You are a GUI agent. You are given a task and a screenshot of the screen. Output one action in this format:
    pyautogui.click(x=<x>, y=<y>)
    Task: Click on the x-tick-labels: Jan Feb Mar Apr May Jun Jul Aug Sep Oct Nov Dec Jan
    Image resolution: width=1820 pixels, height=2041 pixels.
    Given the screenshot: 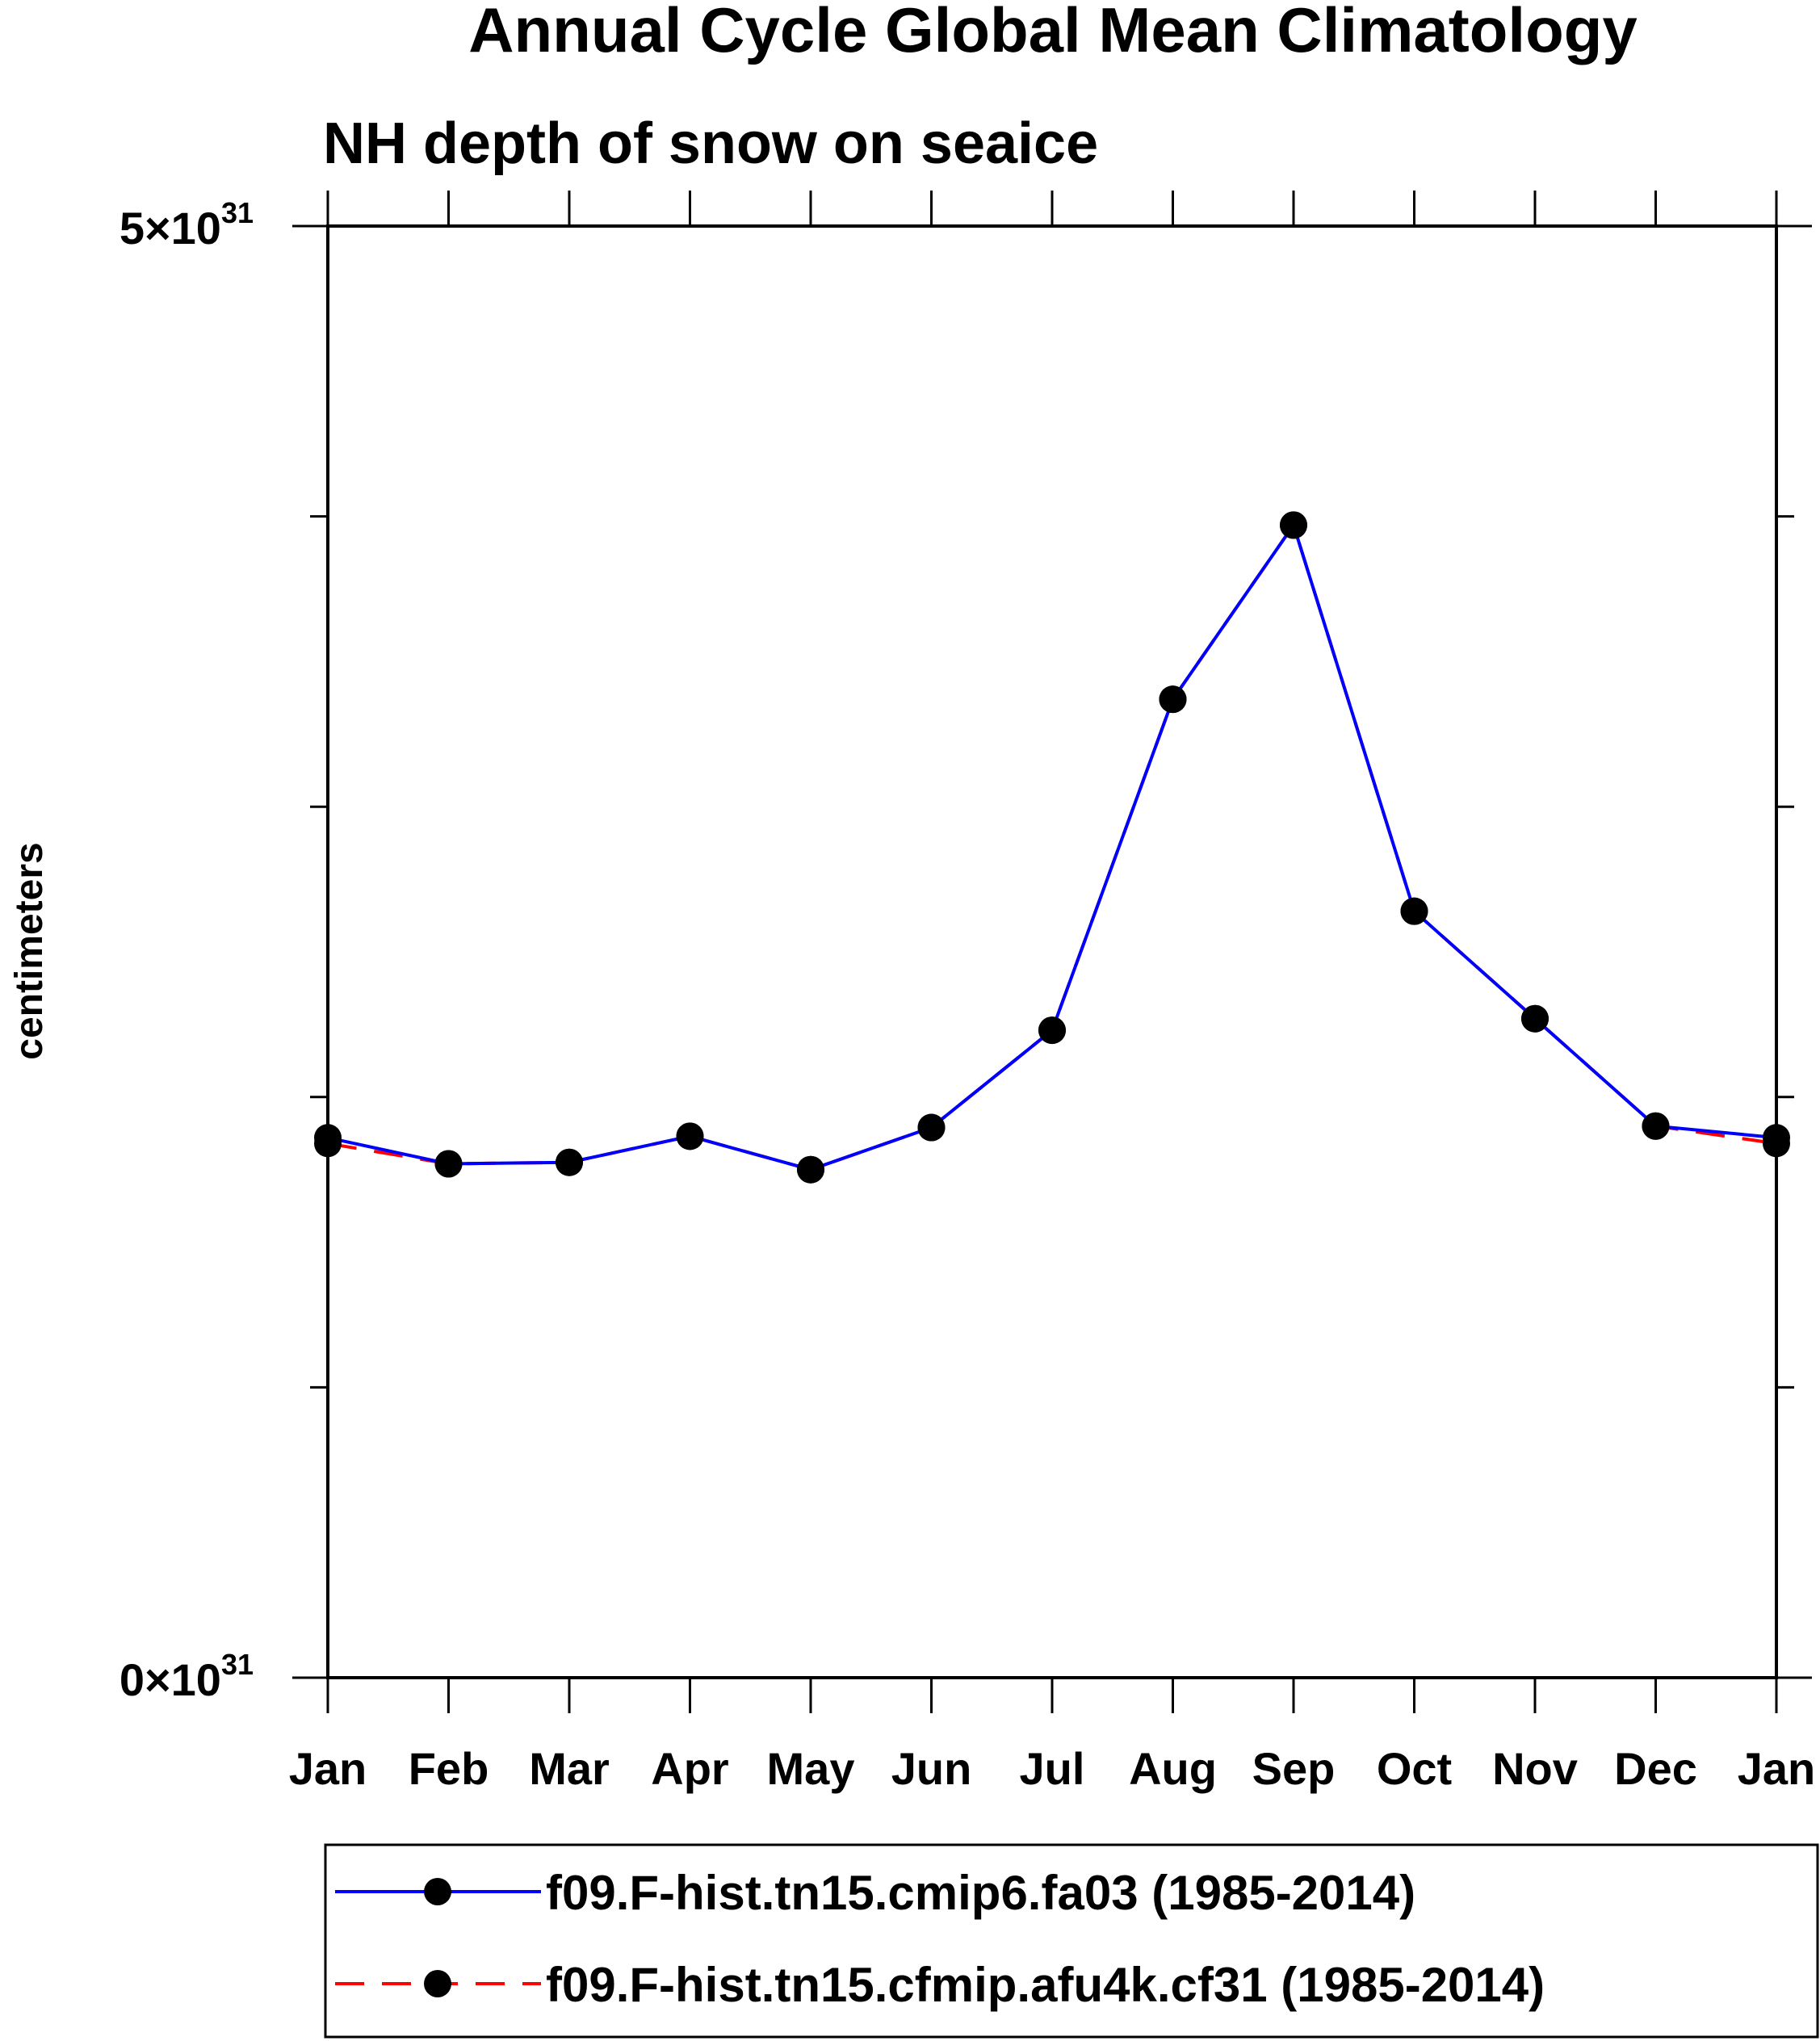 What is the action you would take?
    pyautogui.click(x=1052, y=1768)
    